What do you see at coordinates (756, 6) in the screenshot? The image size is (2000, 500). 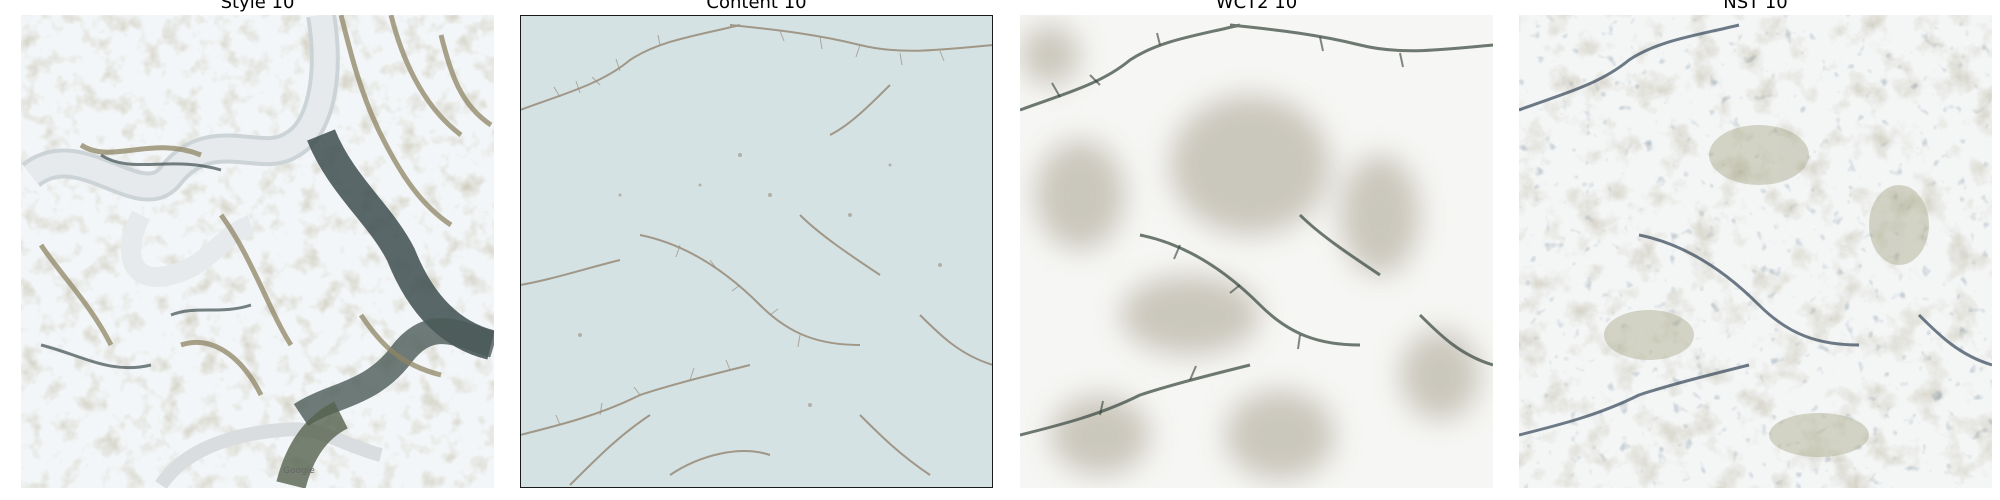 I see `panel-title-content: Content 10` at bounding box center [756, 6].